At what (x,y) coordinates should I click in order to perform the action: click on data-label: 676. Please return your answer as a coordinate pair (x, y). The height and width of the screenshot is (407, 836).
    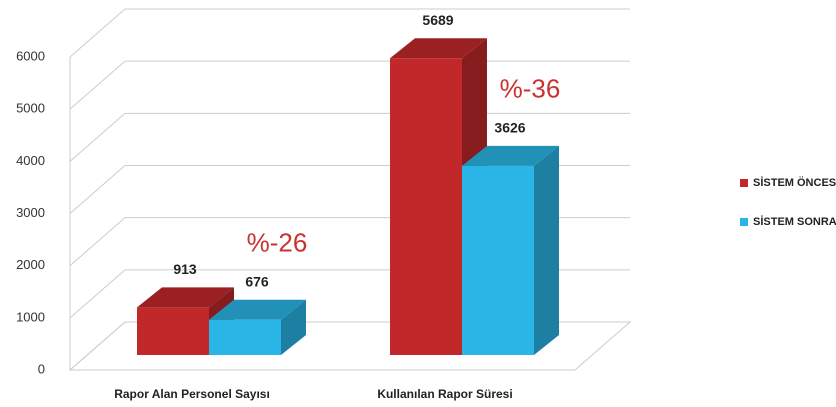
    Looking at the image, I should click on (257, 281).